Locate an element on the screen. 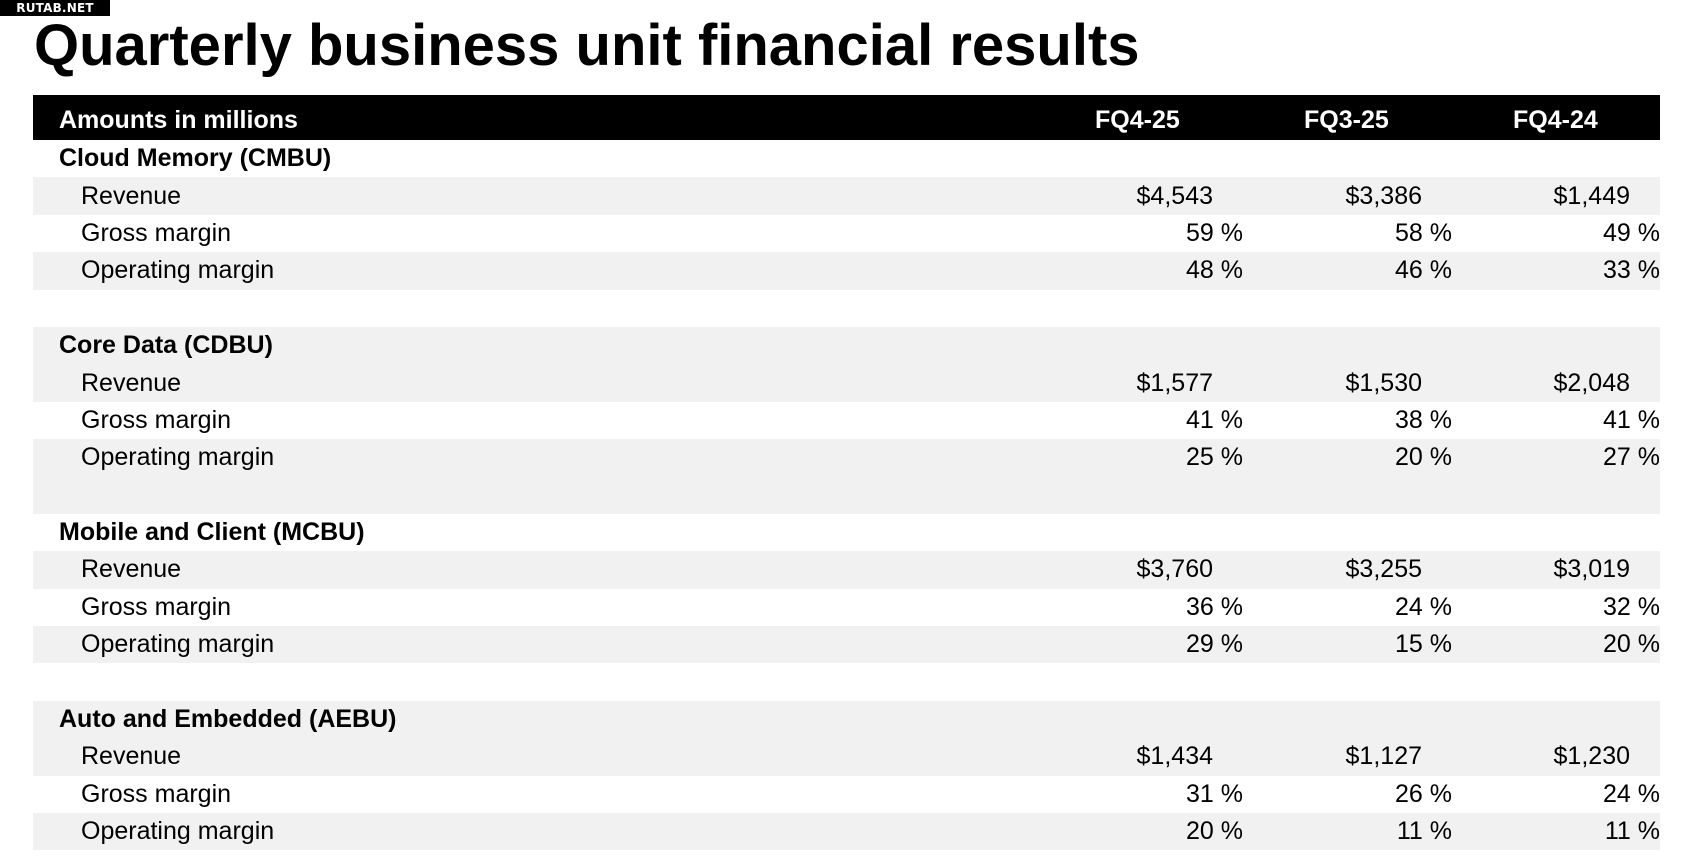  watermark-logo: RUTAB.NET is located at coordinates (55, 8).